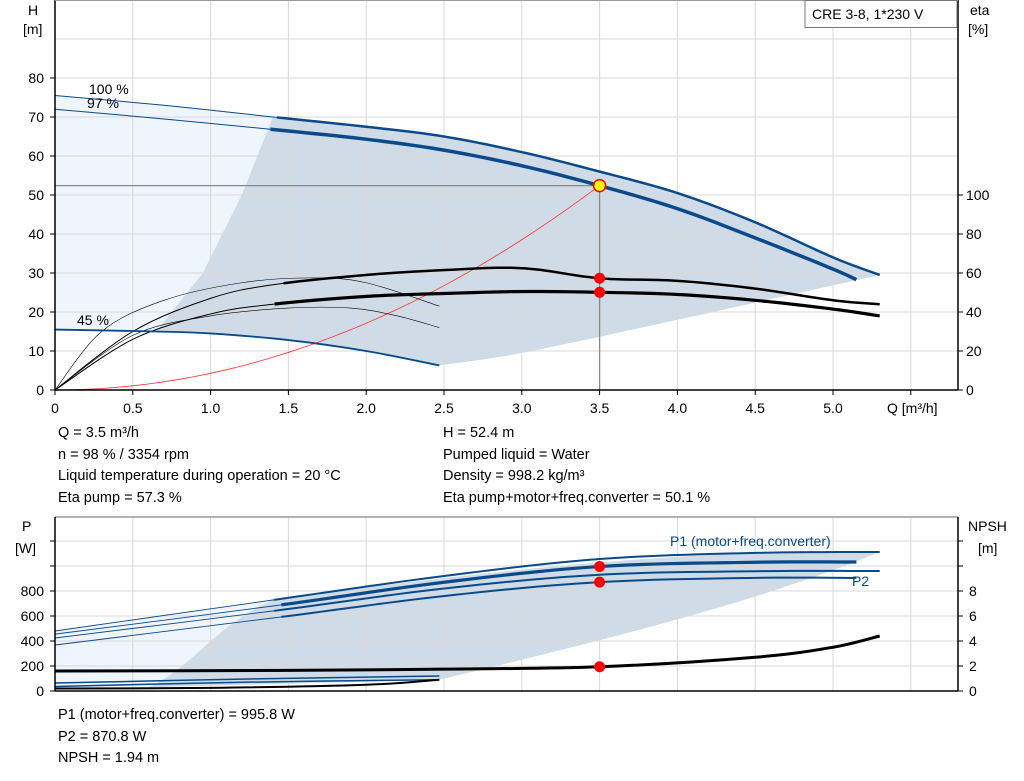 The width and height of the screenshot is (1024, 781). Describe the element at coordinates (33, 10) in the screenshot. I see `y-axis-label: H` at that location.